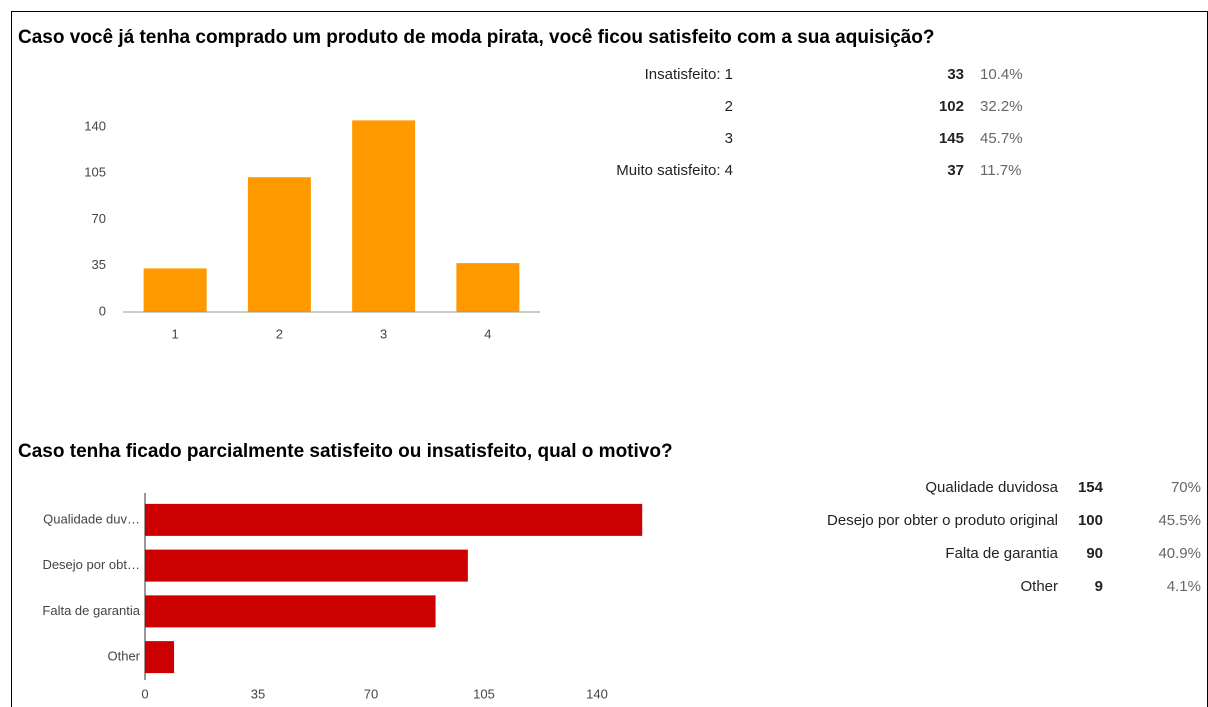 The width and height of the screenshot is (1208, 707). What do you see at coordinates (1001, 106) in the screenshot?
I see `table-percent: 32.2%` at bounding box center [1001, 106].